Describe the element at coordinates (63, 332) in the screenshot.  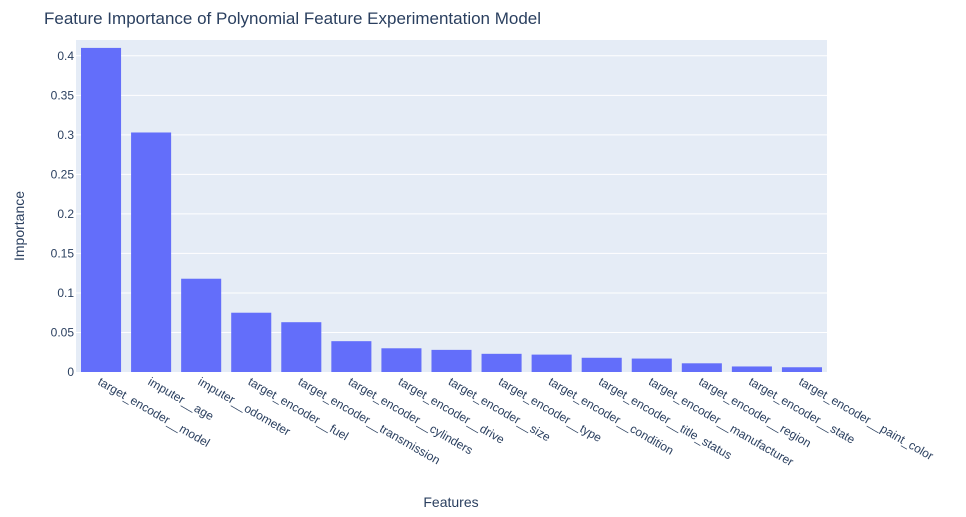
I see `y-tick-label: 0.05` at that location.